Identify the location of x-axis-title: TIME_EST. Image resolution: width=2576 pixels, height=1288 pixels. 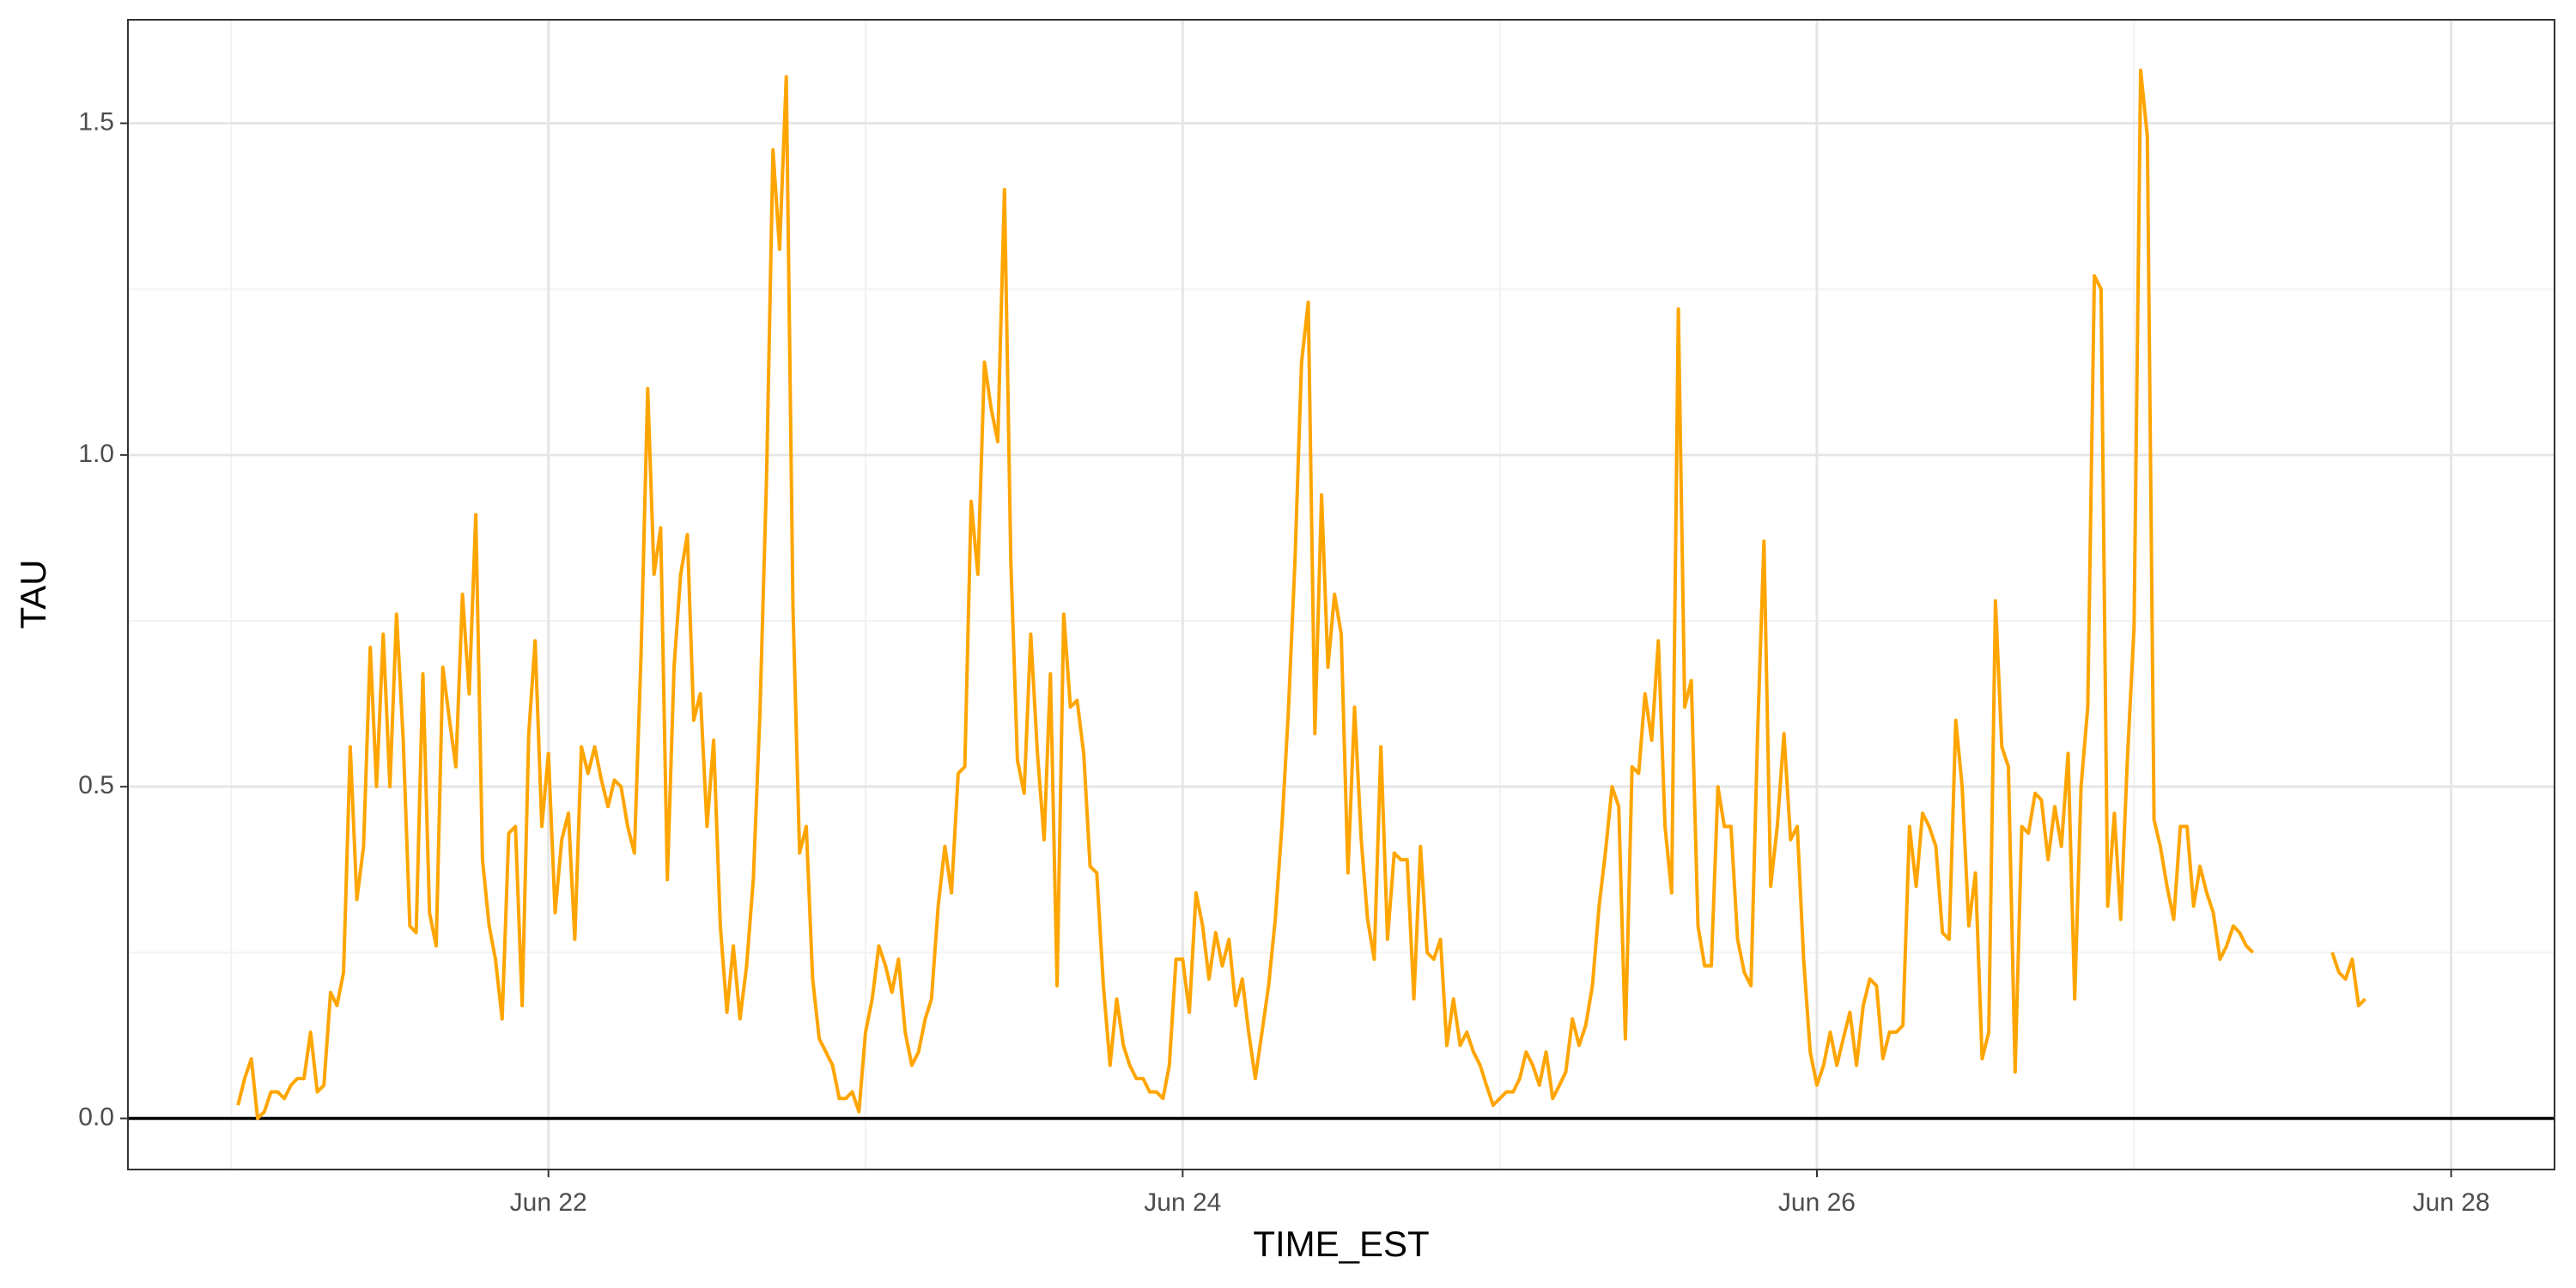
(1341, 1244).